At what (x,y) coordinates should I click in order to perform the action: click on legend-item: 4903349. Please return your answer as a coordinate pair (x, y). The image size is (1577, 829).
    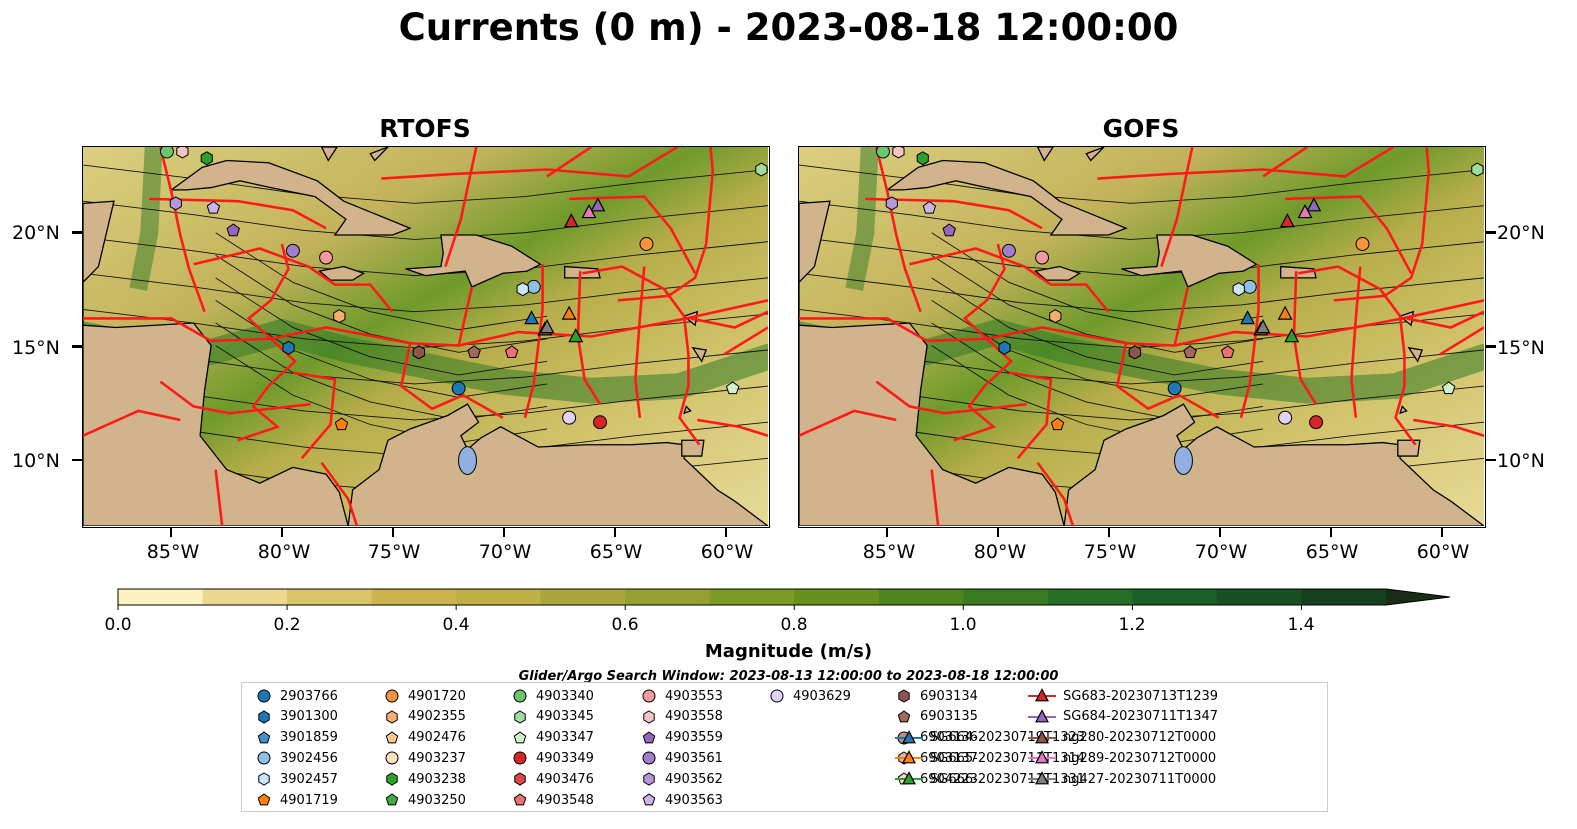
    Looking at the image, I should click on (552, 758).